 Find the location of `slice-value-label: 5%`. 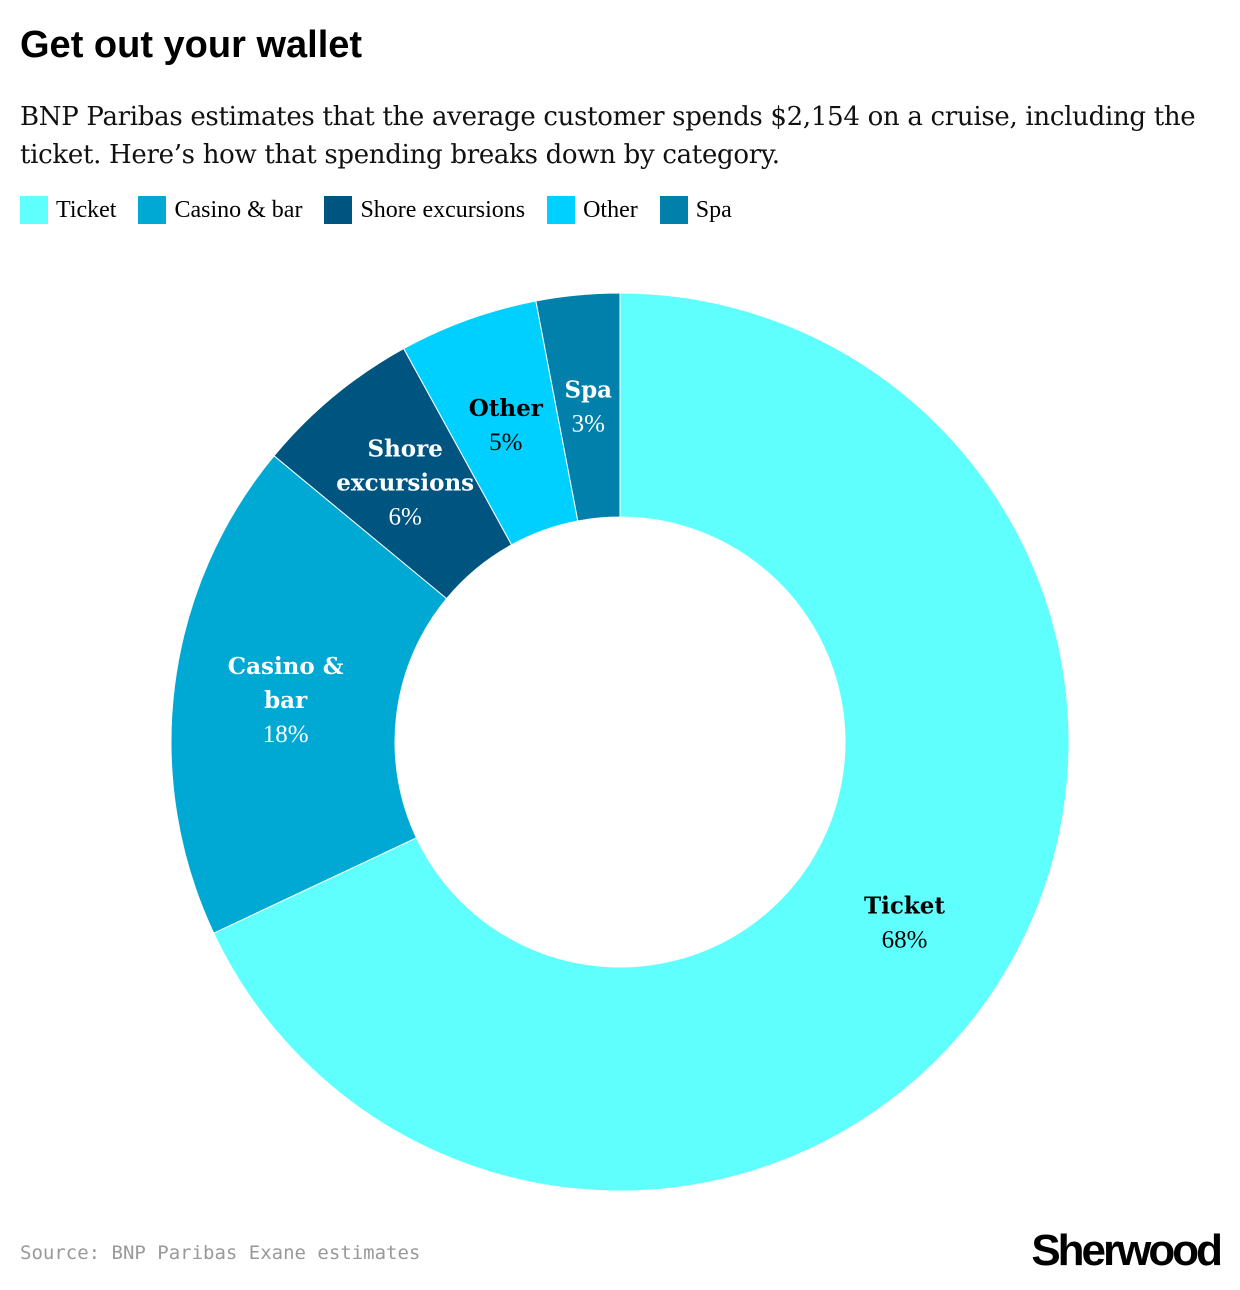

slice-value-label: 5% is located at coordinates (505, 442).